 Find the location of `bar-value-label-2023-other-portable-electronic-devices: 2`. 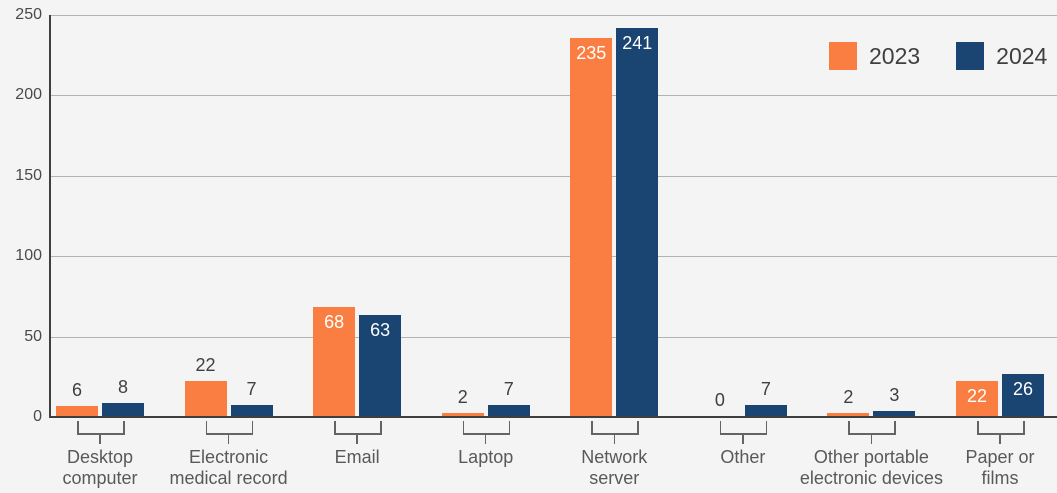

bar-value-label-2023-other-portable-electronic-devices: 2 is located at coordinates (848, 397).